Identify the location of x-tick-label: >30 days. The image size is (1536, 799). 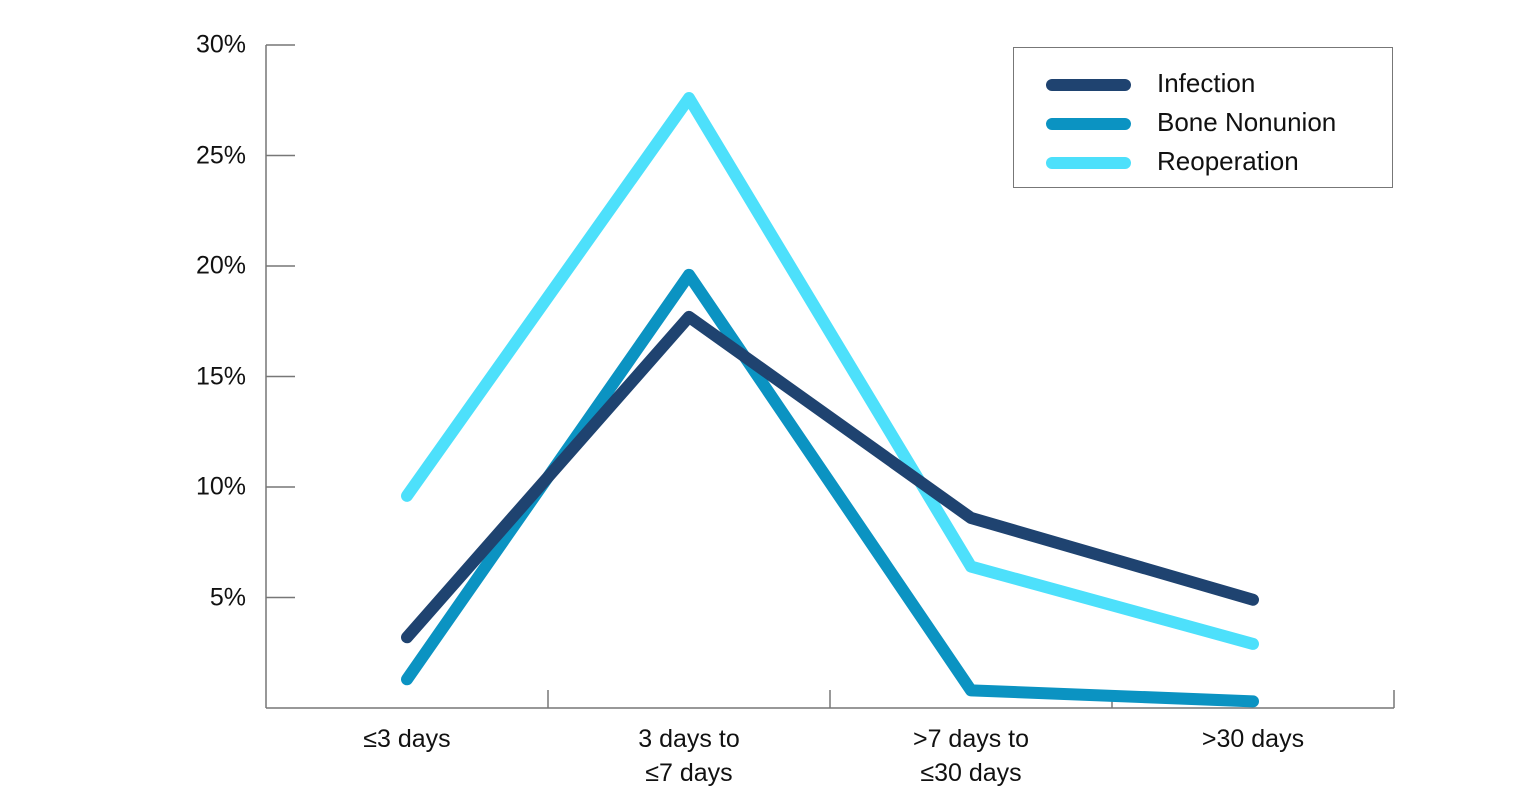
(1253, 739).